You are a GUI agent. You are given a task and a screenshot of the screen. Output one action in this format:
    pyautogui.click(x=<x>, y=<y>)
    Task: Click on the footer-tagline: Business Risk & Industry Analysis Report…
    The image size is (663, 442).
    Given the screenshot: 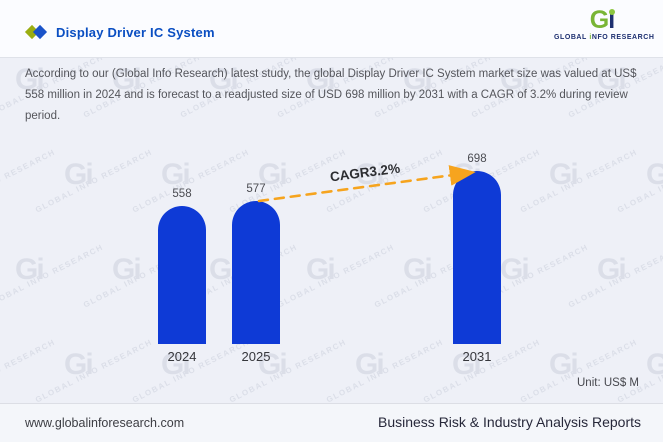 What is the action you would take?
    pyautogui.click(x=509, y=422)
    